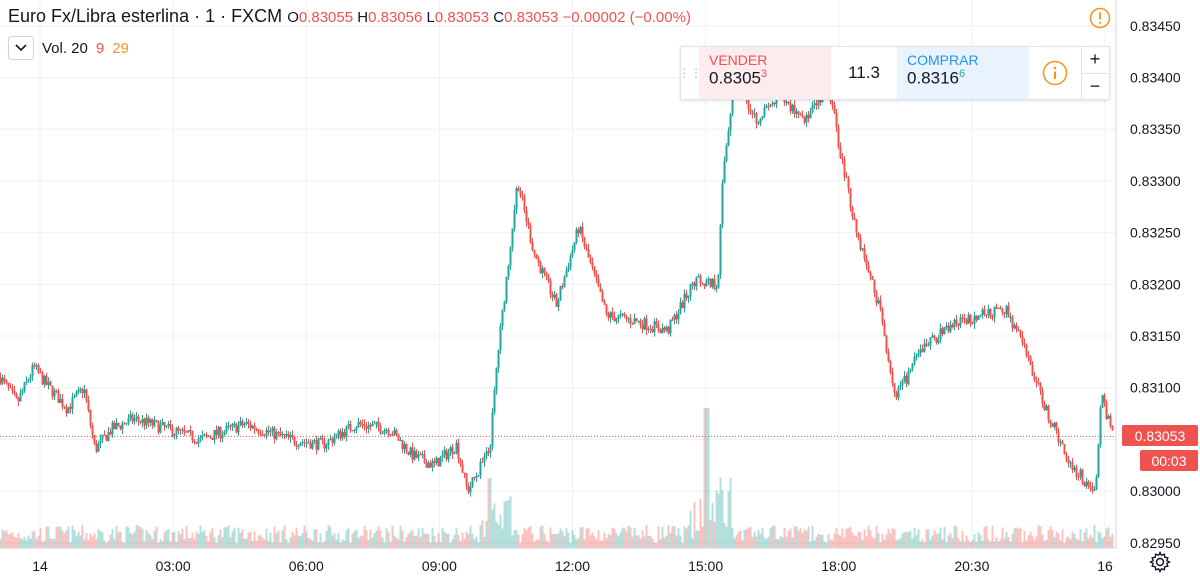 Image resolution: width=1200 pixels, height=580 pixels. What do you see at coordinates (1100, 20) in the screenshot?
I see `warning-button` at bounding box center [1100, 20].